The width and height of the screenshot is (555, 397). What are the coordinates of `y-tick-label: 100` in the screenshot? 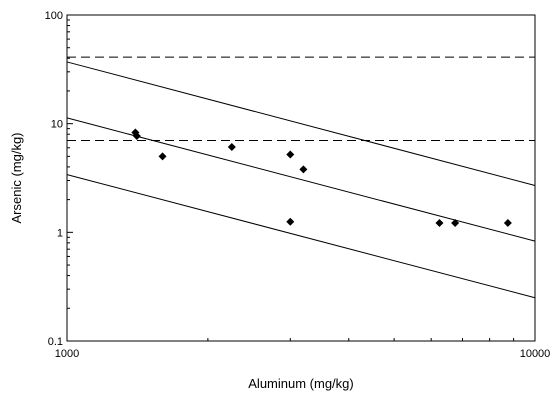 It's located at (54, 16).